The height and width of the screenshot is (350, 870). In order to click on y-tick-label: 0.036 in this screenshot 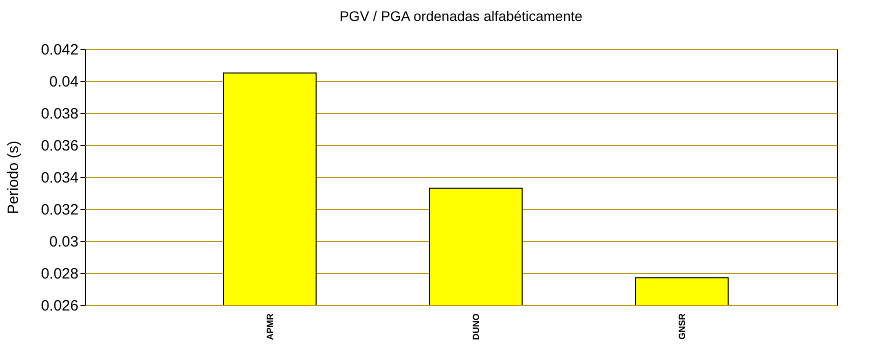, I will do `click(59, 146)`.